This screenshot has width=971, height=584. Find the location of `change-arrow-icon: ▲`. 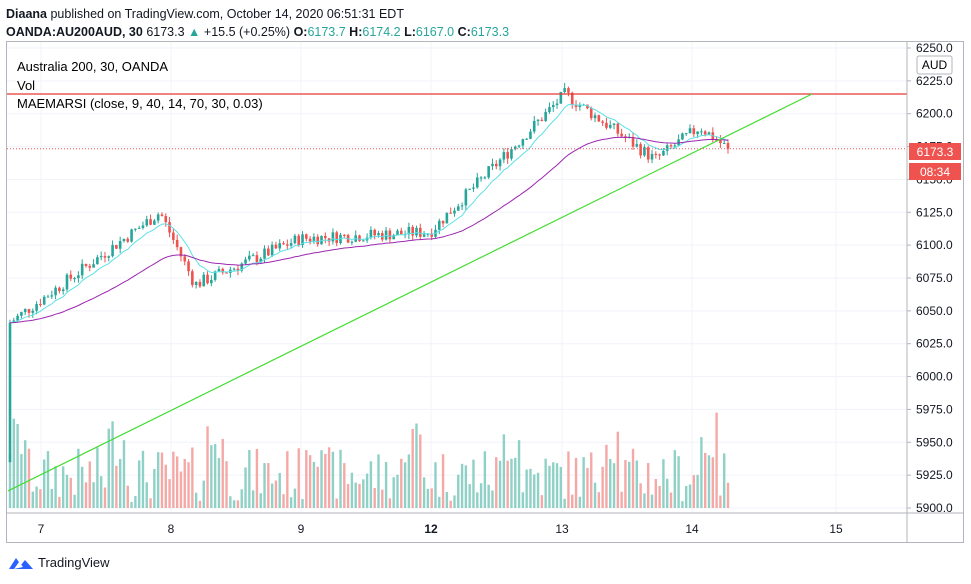

change-arrow-icon: ▲ is located at coordinates (194, 32).